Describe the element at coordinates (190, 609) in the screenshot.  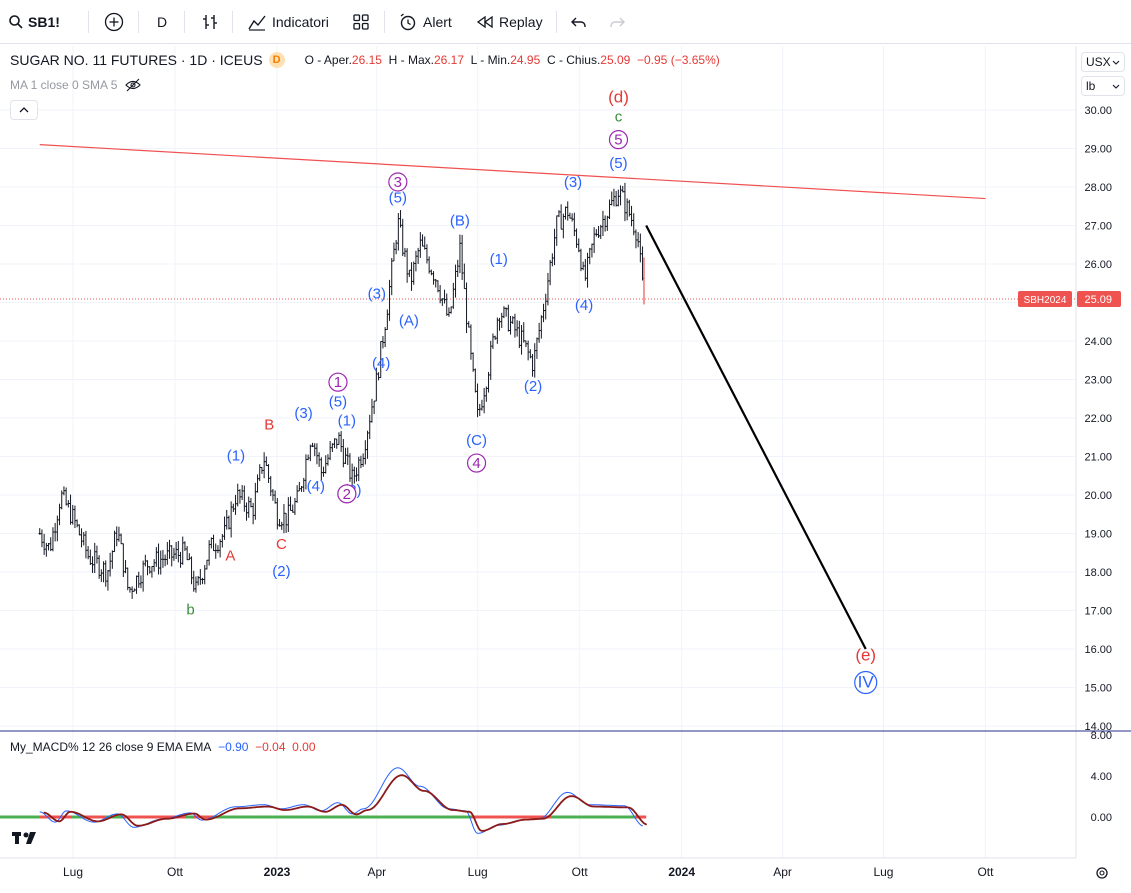
I see `wave-label: b` at that location.